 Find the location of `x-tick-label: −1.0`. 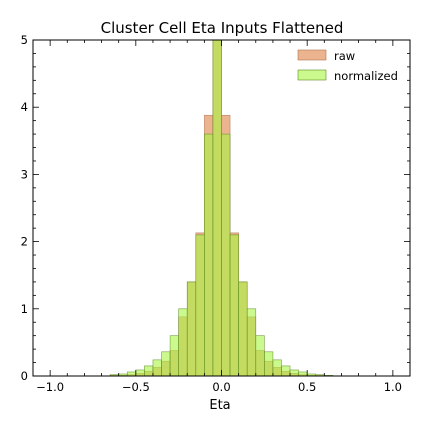

x-tick-label: −1.0 is located at coordinates (50, 387).